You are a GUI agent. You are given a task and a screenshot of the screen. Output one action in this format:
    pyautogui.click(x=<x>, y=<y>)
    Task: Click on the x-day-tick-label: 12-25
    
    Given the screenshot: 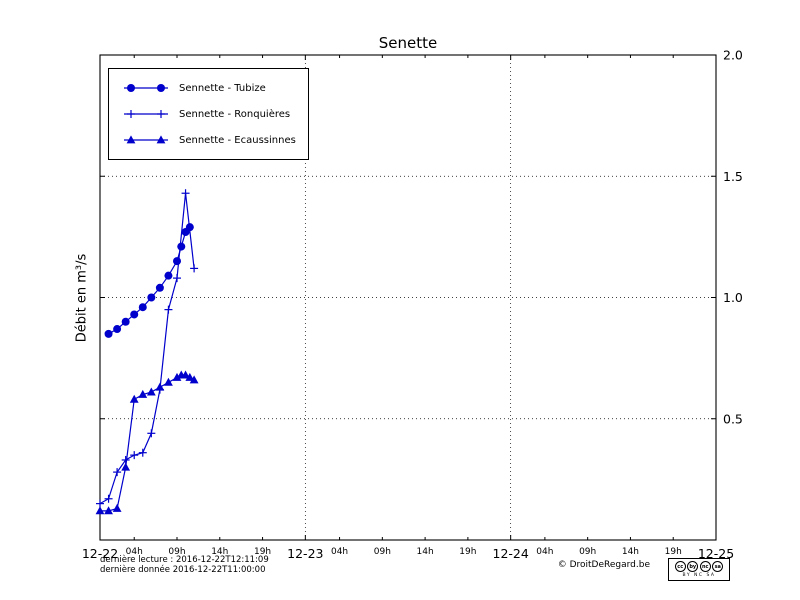 What is the action you would take?
    pyautogui.click(x=716, y=553)
    